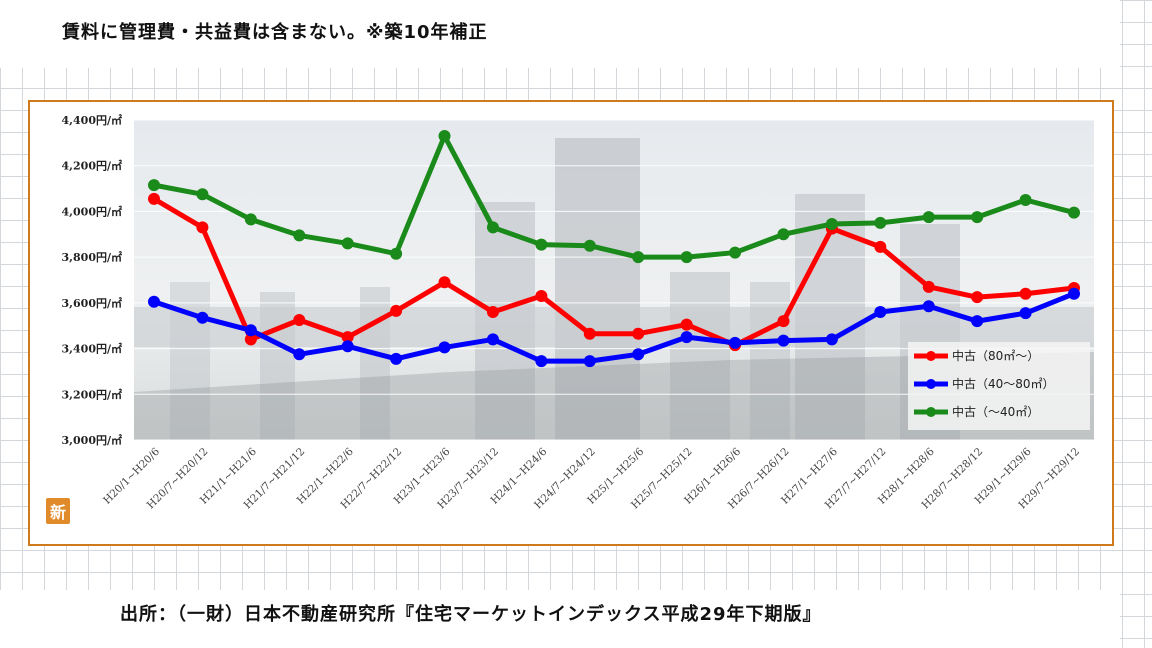 The width and height of the screenshot is (1152, 648). I want to click on series-line, so click(614, 327).